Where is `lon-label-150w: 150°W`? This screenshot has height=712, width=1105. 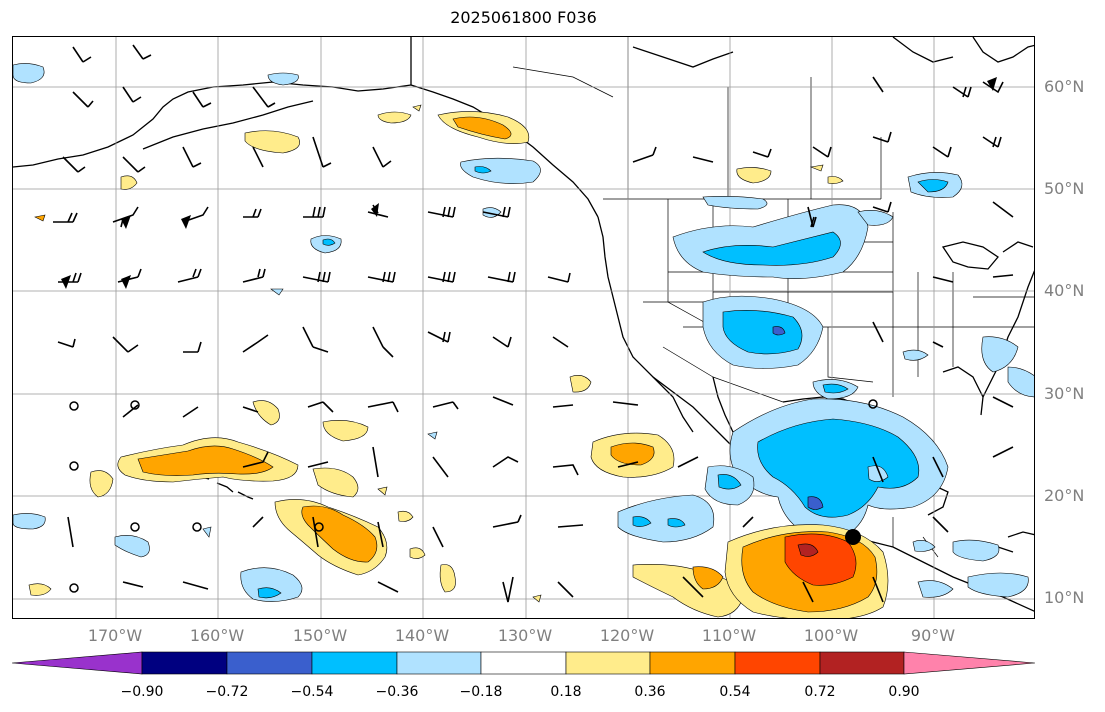 lon-label-150w: 150°W is located at coordinates (320, 635).